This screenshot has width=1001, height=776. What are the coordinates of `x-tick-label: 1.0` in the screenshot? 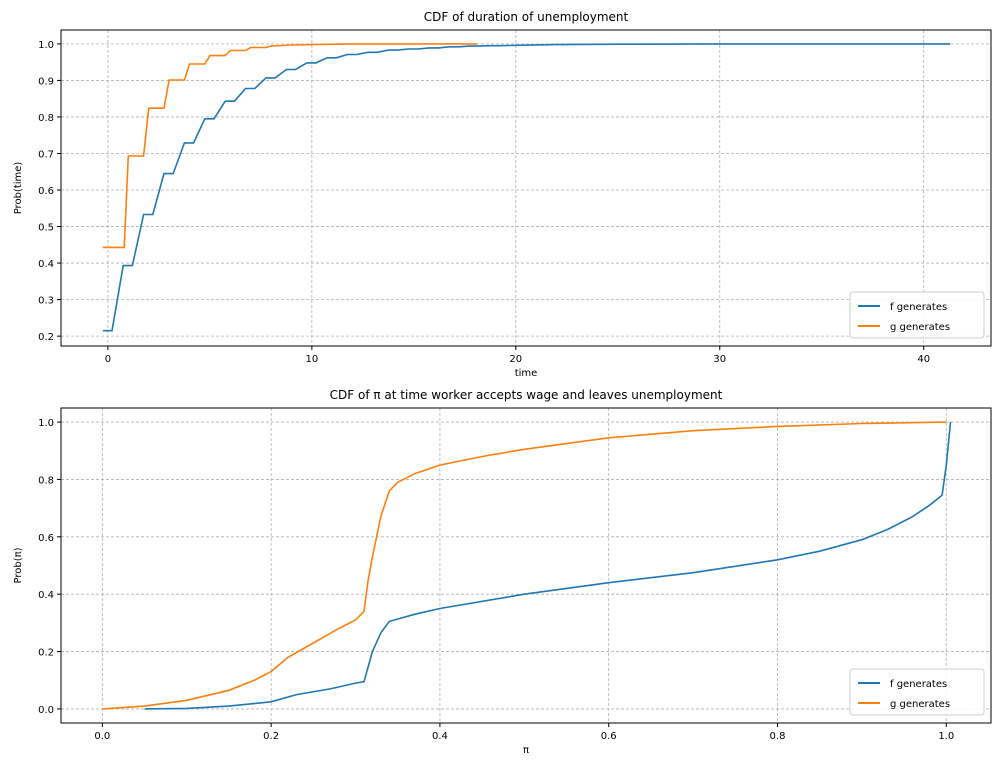 It's located at (946, 736).